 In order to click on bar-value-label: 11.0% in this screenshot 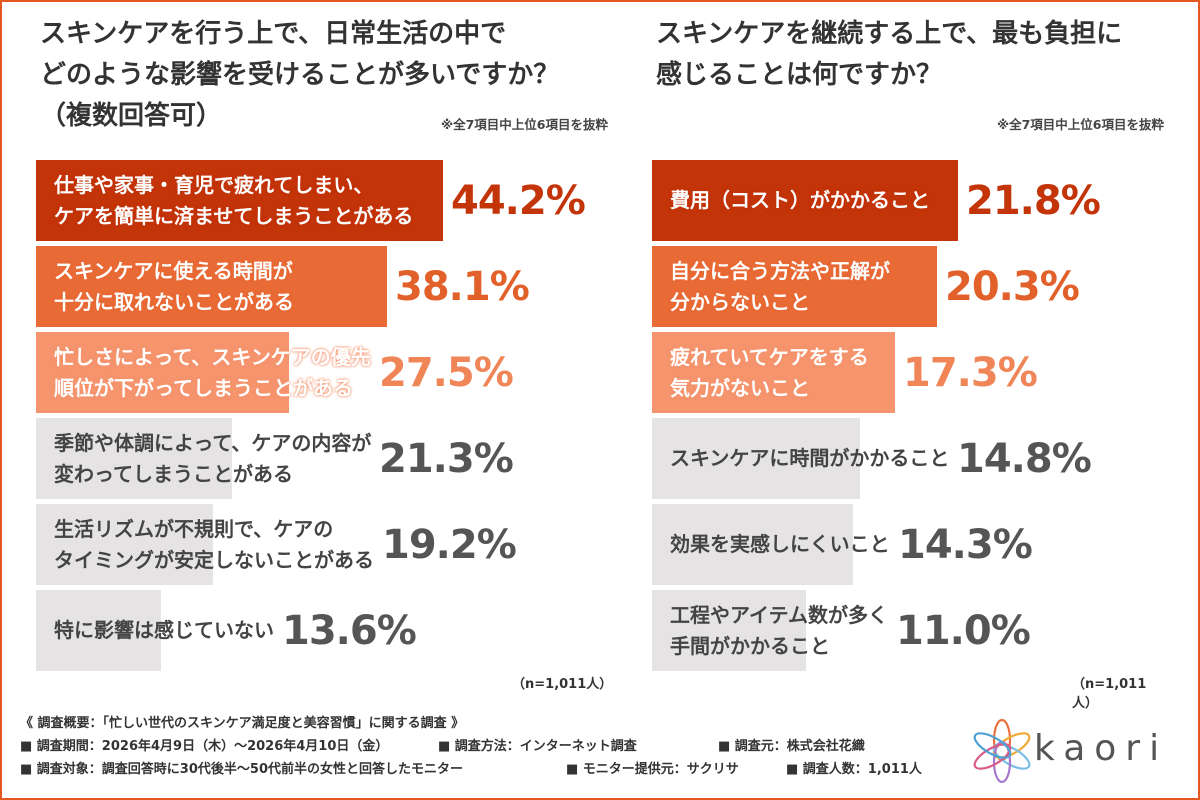, I will do `click(963, 630)`.